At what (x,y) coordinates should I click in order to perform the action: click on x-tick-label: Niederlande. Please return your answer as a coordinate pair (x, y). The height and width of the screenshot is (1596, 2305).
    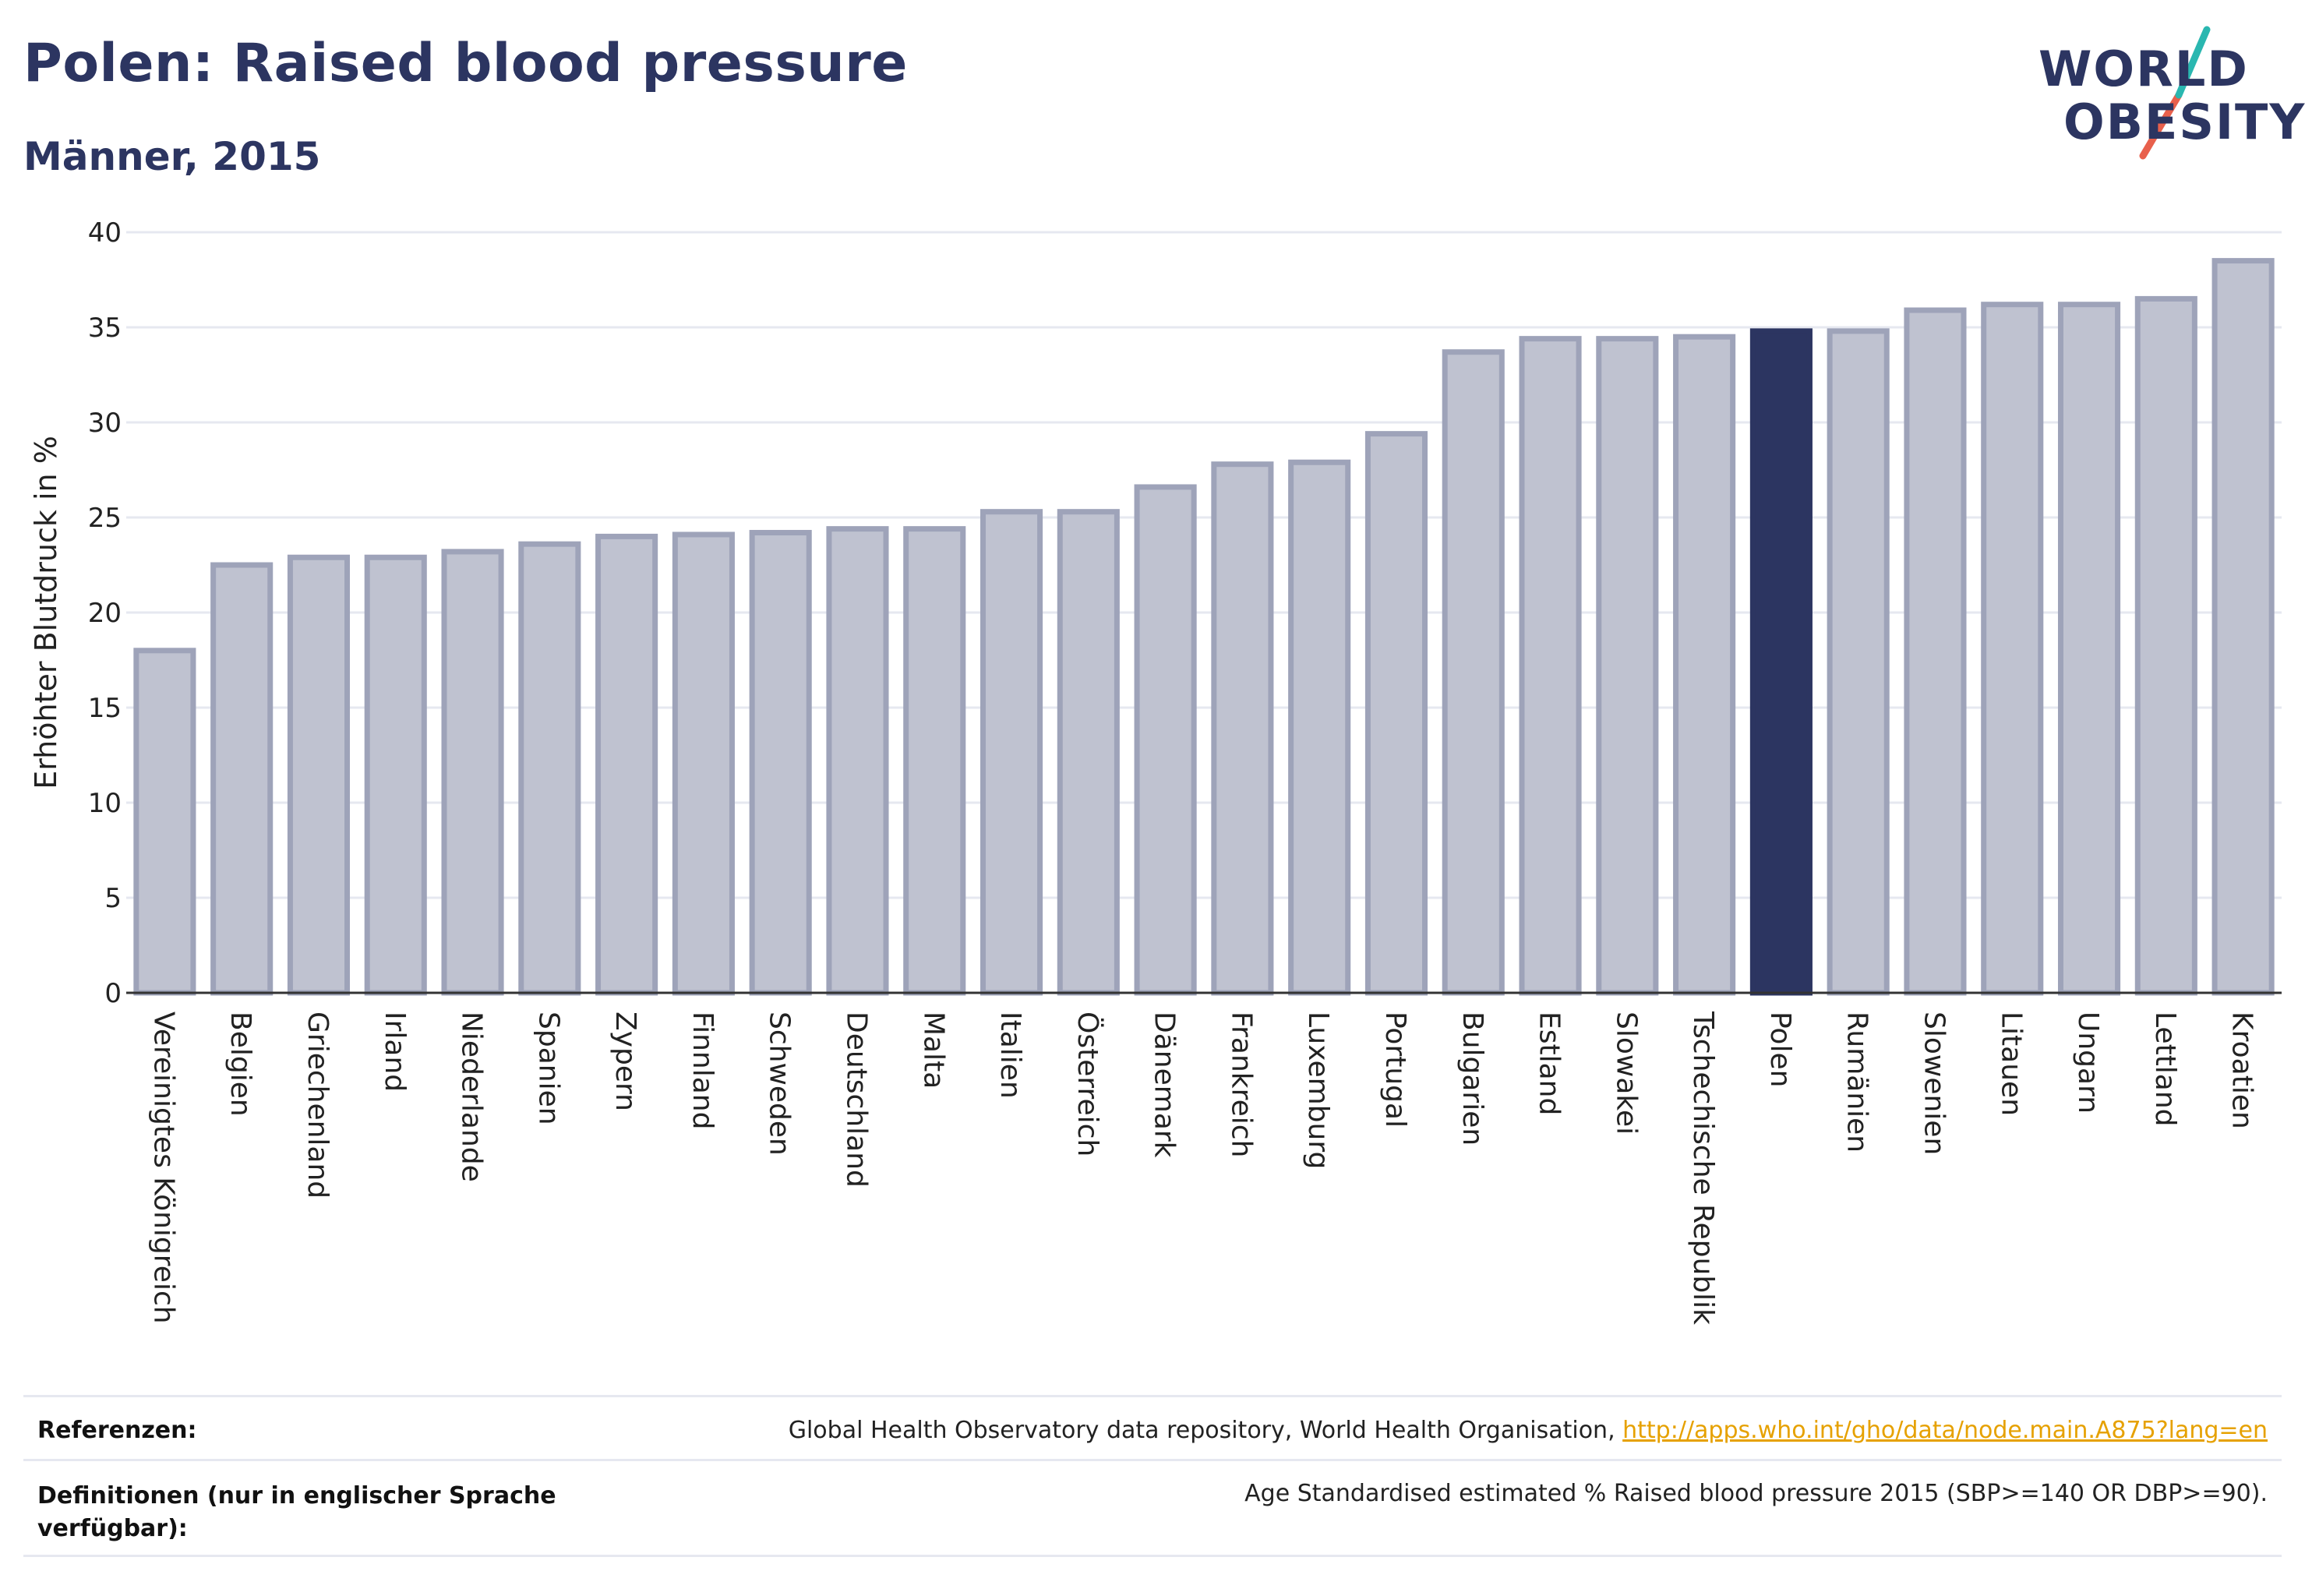
    Looking at the image, I should click on (472, 1097).